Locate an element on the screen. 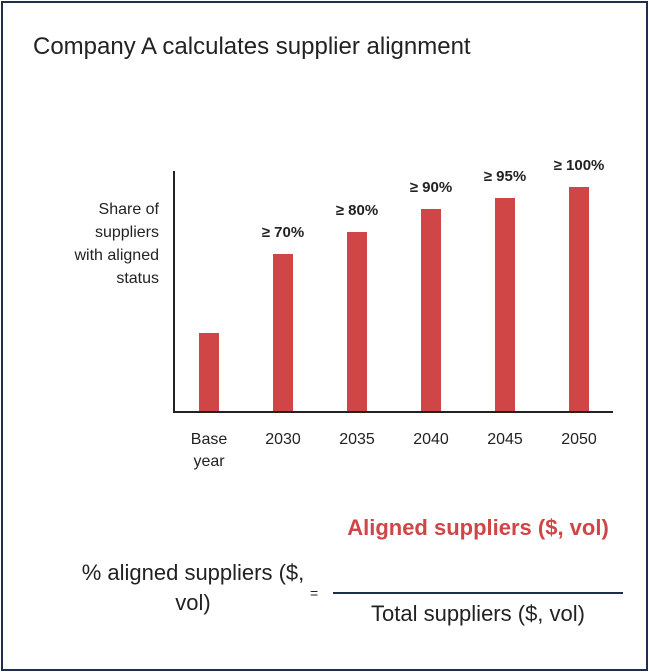 This screenshot has width=649, height=672. x-tick-label: 2035 is located at coordinates (357, 439).